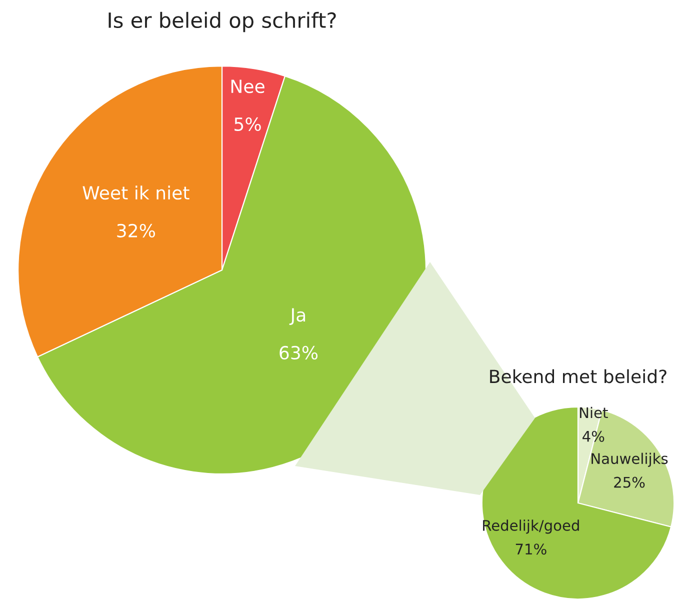 Image resolution: width=683 pixels, height=610 pixels. I want to click on slice-label: Weet ik niet, so click(136, 193).